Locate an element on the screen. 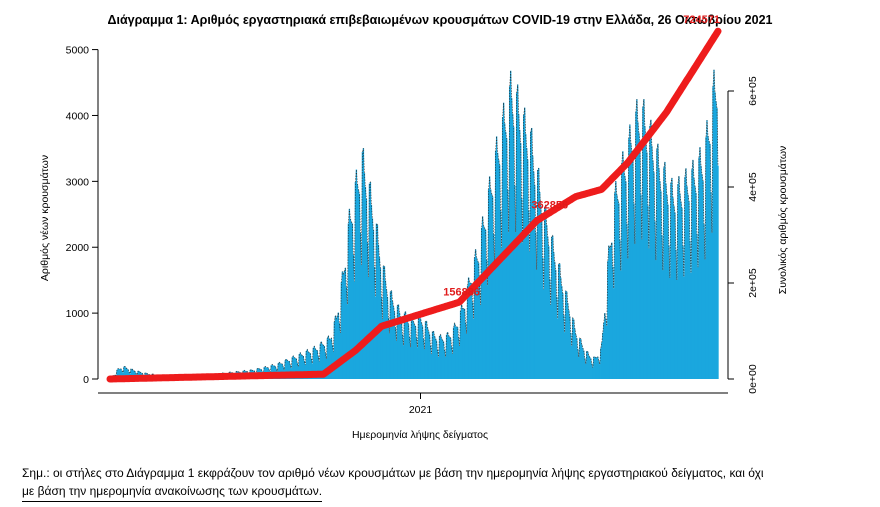 The height and width of the screenshot is (507, 880). left-tick-label: 4000 is located at coordinates (78, 116).